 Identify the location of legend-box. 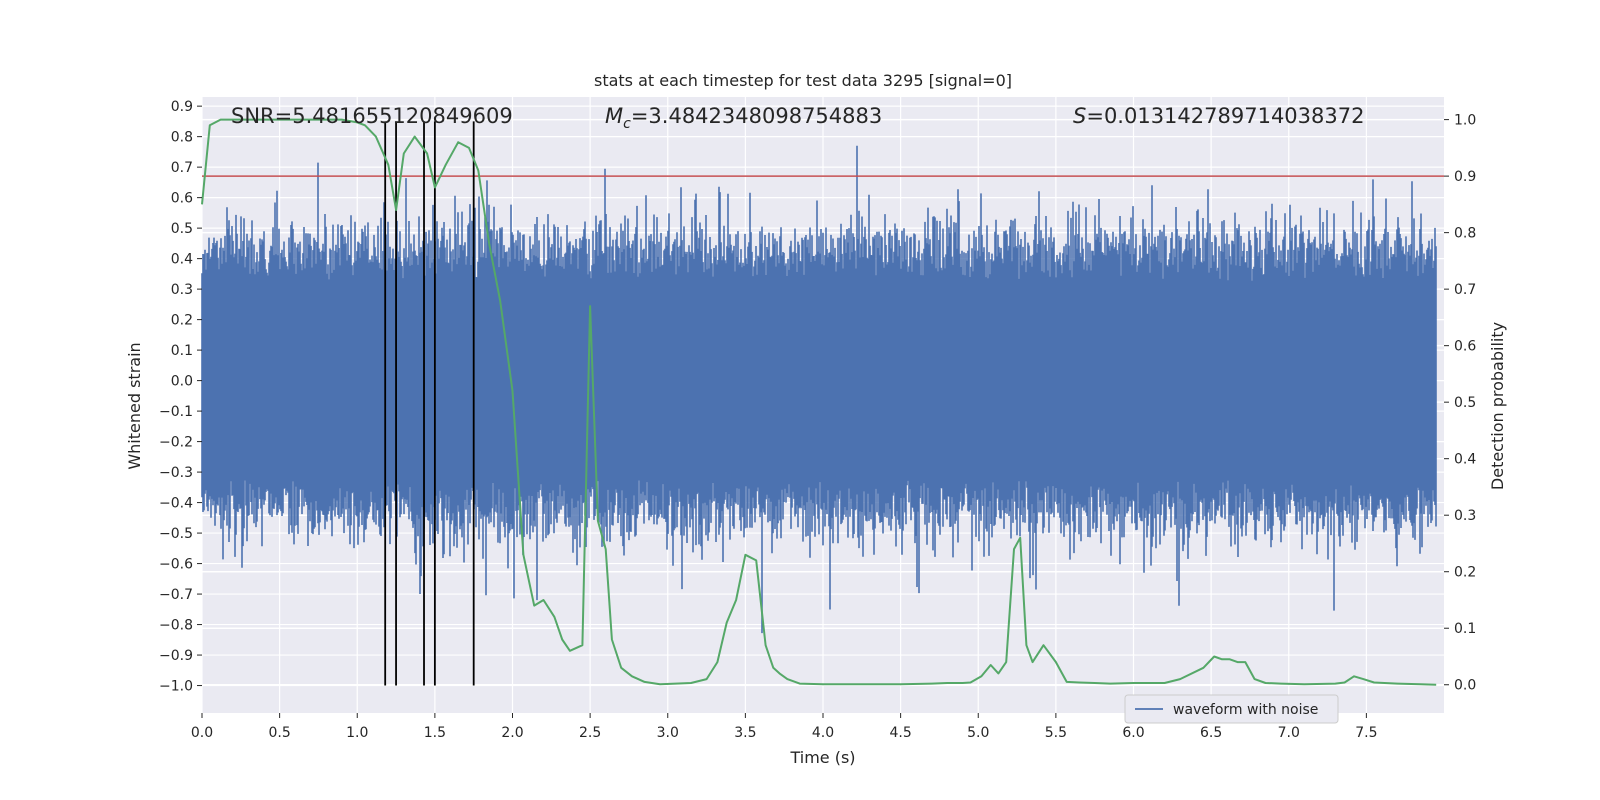
(1231, 709).